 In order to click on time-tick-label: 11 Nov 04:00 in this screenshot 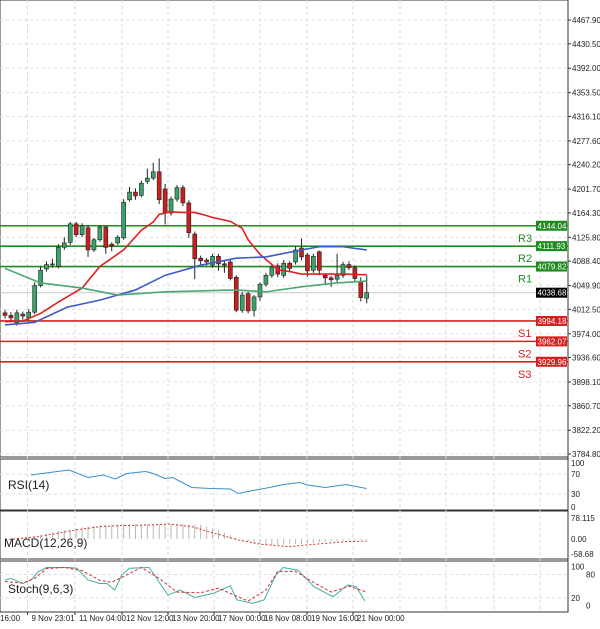, I will do `click(103, 618)`.